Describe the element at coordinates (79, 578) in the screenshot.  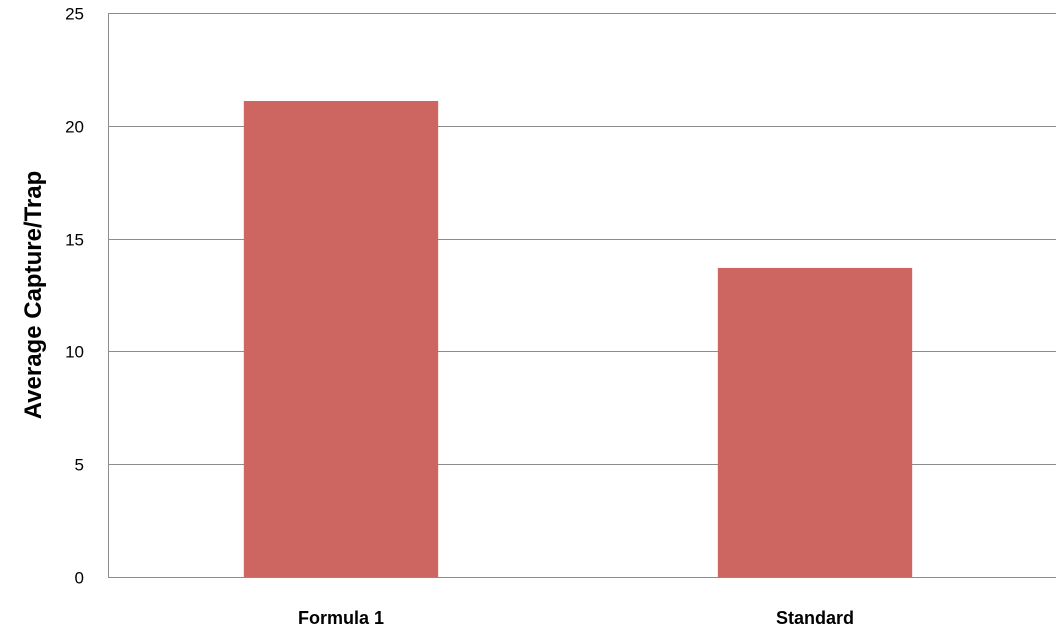
I see `y-tick-label: 0` at that location.